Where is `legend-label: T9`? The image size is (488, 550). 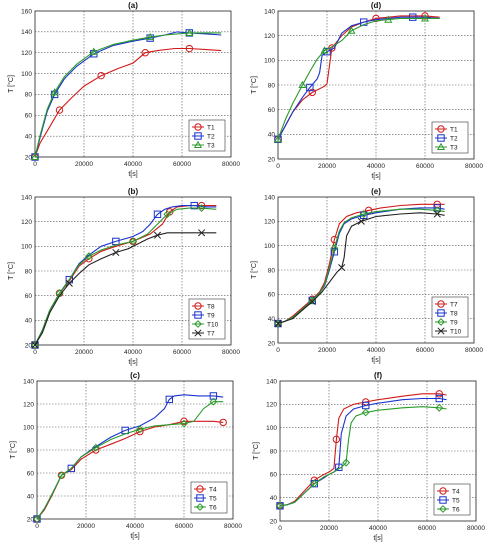
legend-label: T9 is located at coordinates (454, 322).